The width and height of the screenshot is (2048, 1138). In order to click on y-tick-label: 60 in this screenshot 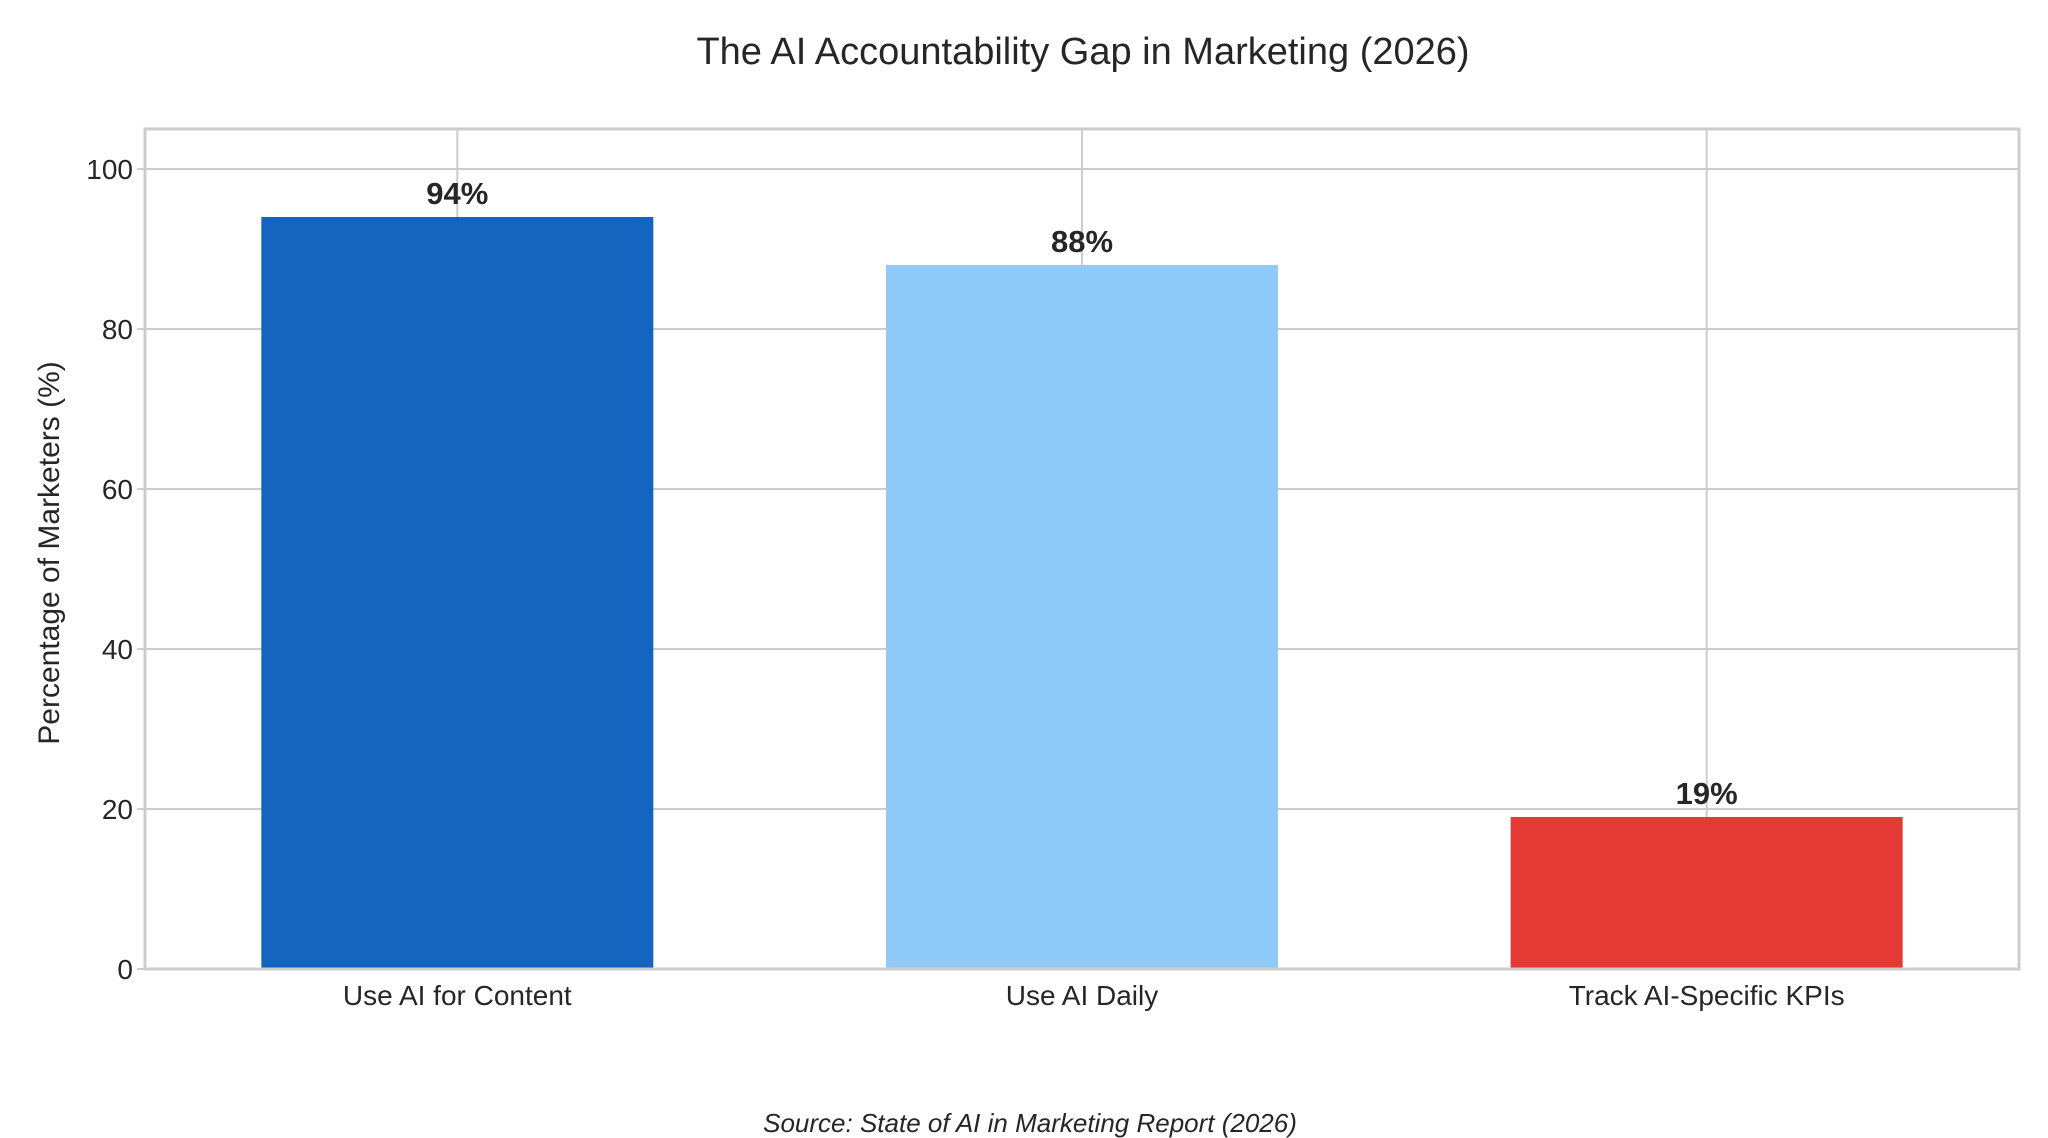, I will do `click(117, 489)`.